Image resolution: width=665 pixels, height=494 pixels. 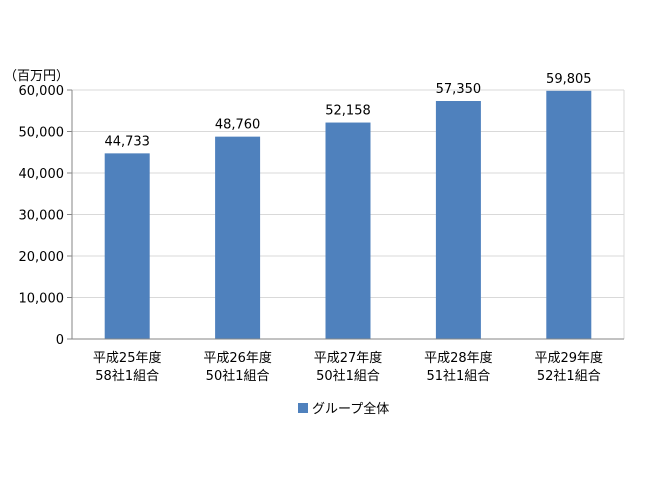 I want to click on y-tick-label: 0, so click(x=60, y=340).